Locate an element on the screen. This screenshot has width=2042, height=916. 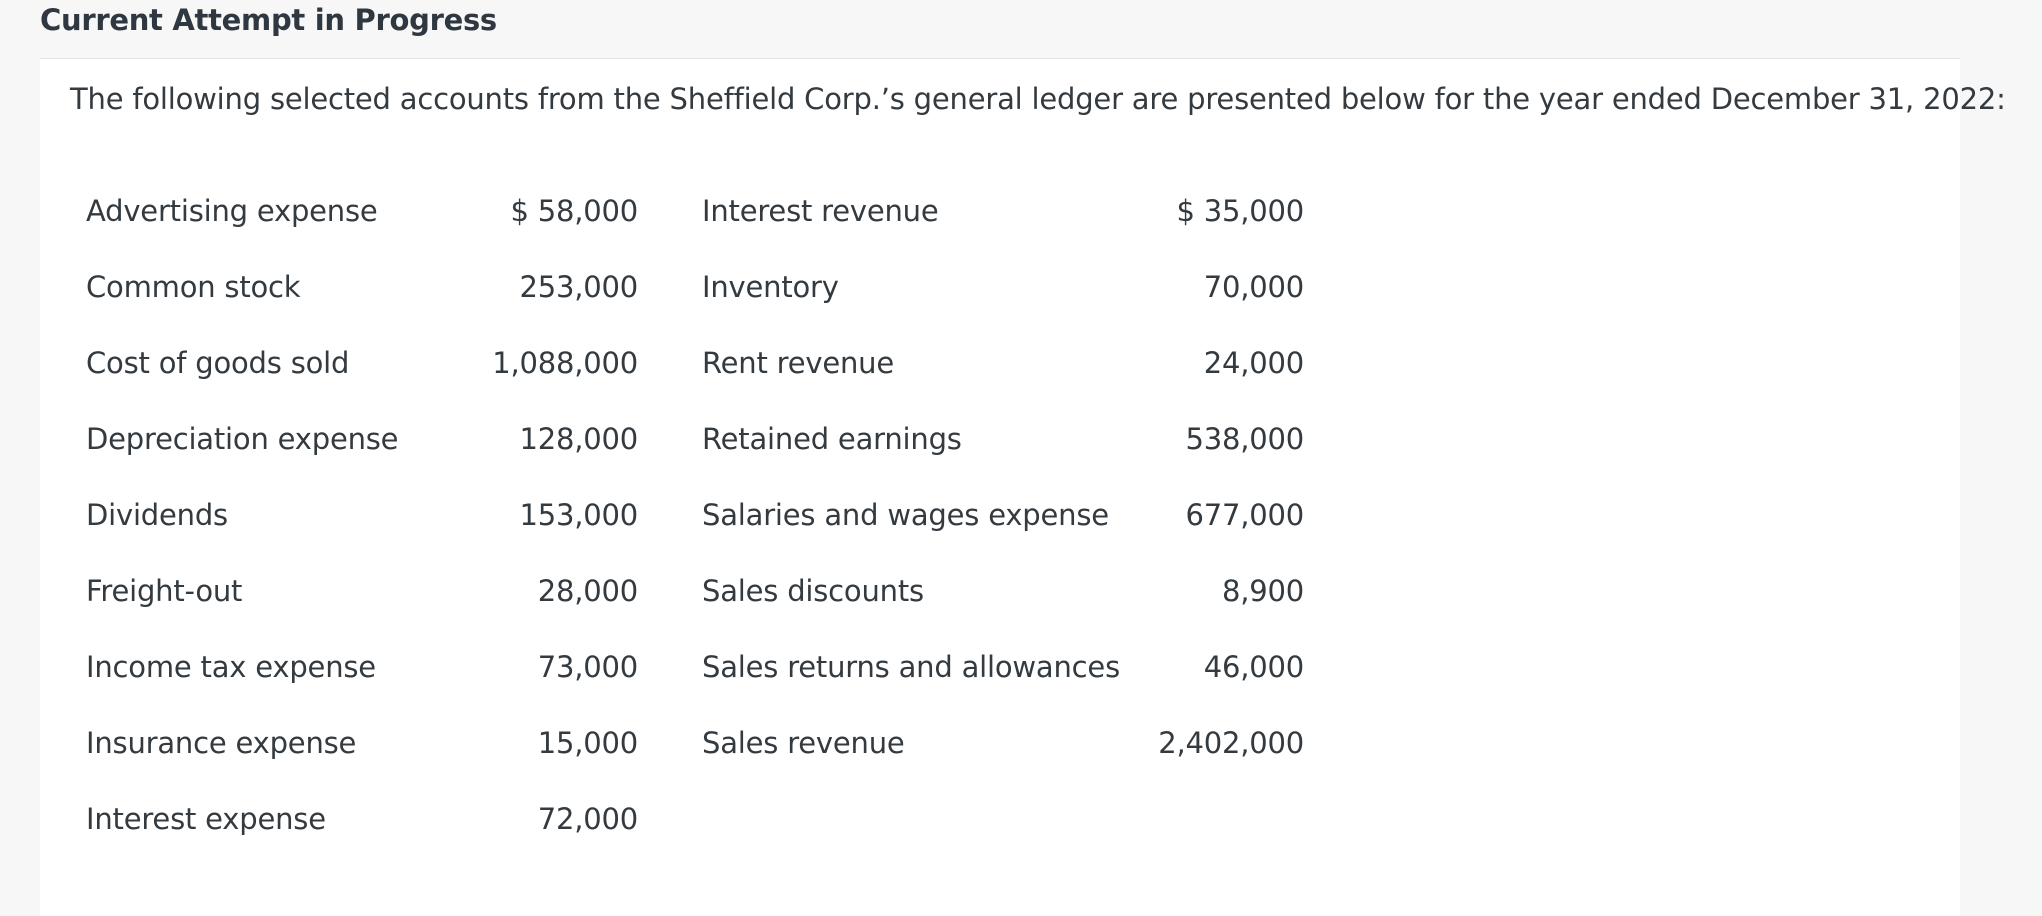
account-amount: 153,000 is located at coordinates (578, 515).